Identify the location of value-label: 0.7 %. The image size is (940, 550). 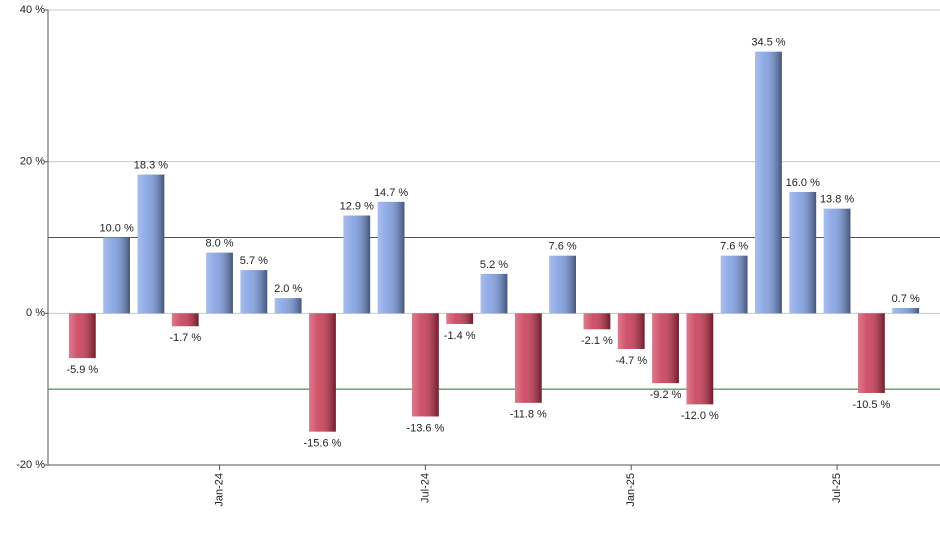
(906, 299).